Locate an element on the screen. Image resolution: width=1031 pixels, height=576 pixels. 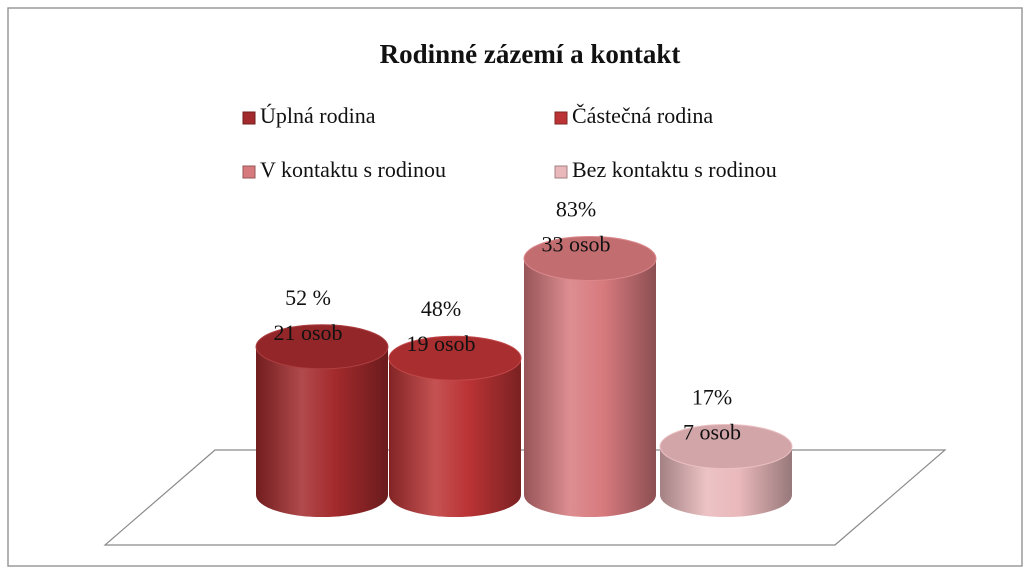
count-label: 33 osob is located at coordinates (575, 243).